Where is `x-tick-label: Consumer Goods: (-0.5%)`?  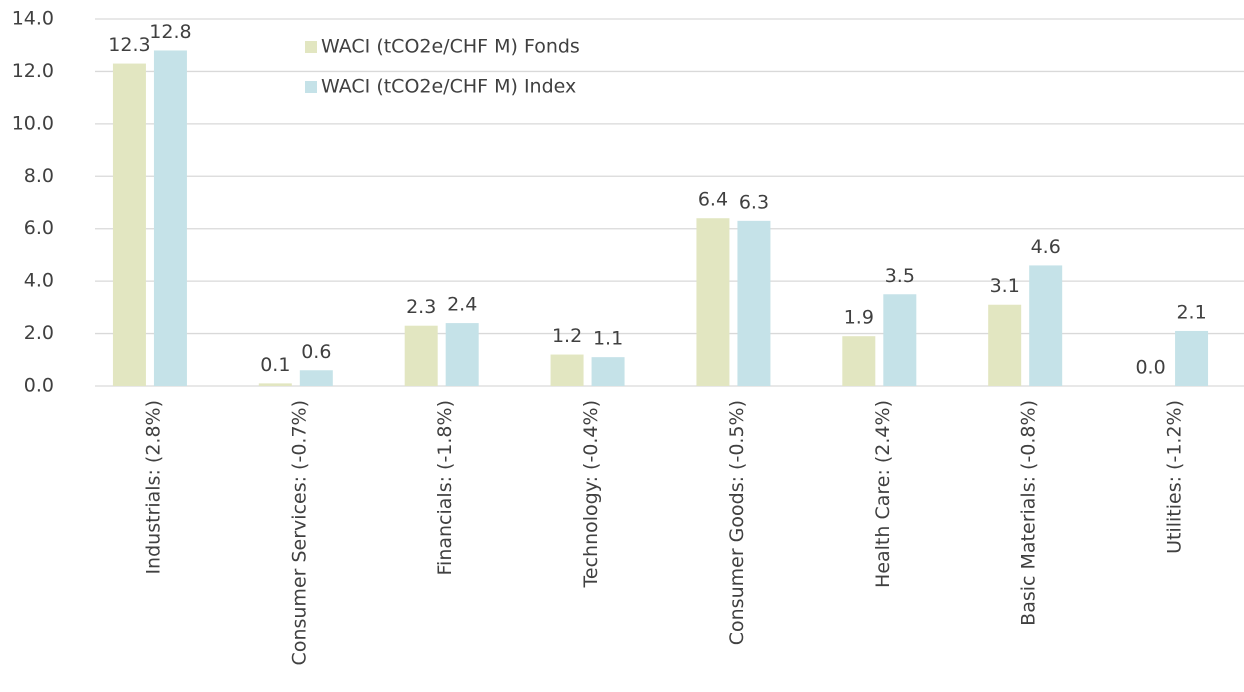
x-tick-label: Consumer Goods: (-0.5%) is located at coordinates (737, 522).